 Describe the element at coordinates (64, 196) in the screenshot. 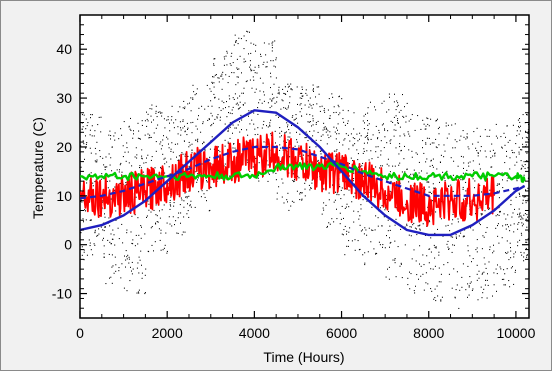

I see `y-tick-label: 10` at that location.